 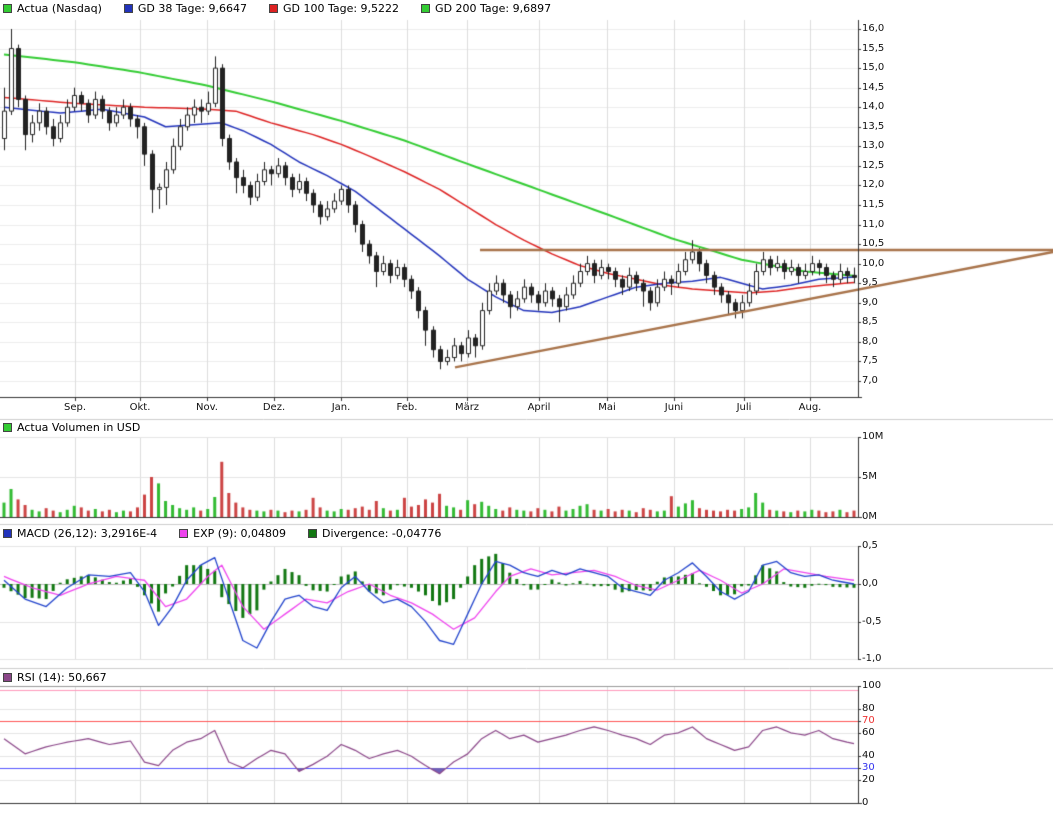 I want to click on y-axis-tick-label: 10,0, so click(x=873, y=263).